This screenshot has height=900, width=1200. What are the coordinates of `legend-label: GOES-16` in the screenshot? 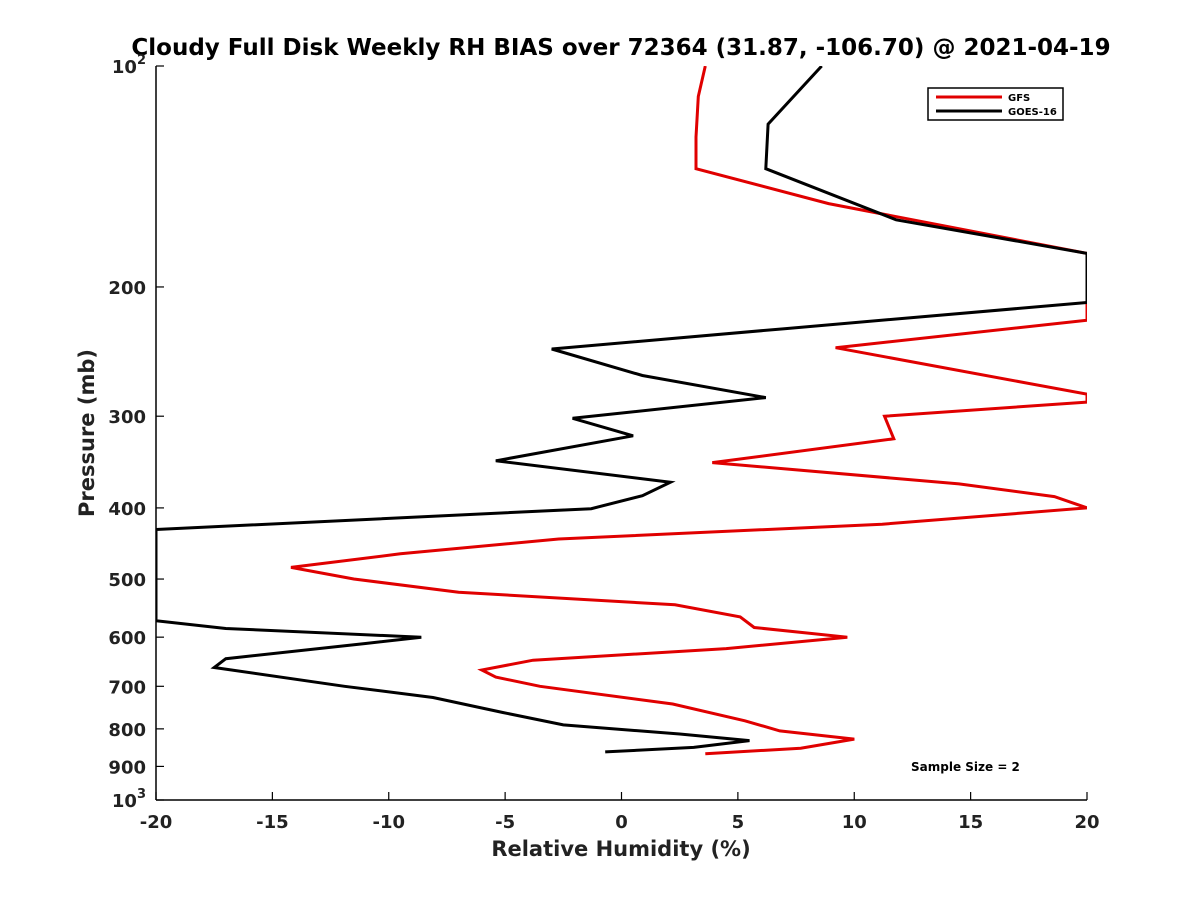 It's located at (1032, 112).